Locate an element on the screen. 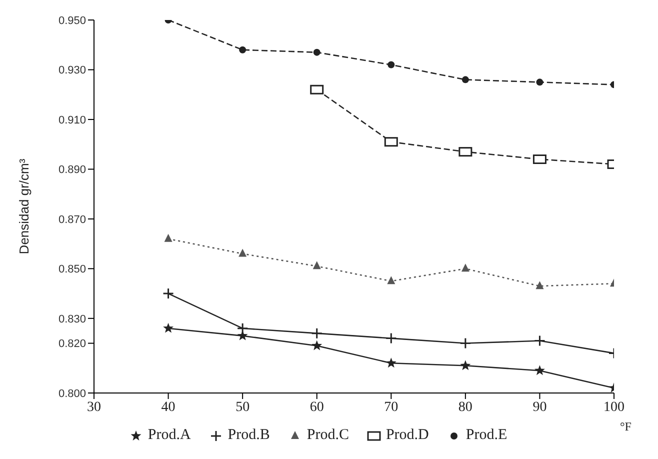 Image resolution: width=658 pixels, height=459 pixels. y-tick-label: 0.930 is located at coordinates (72, 70).